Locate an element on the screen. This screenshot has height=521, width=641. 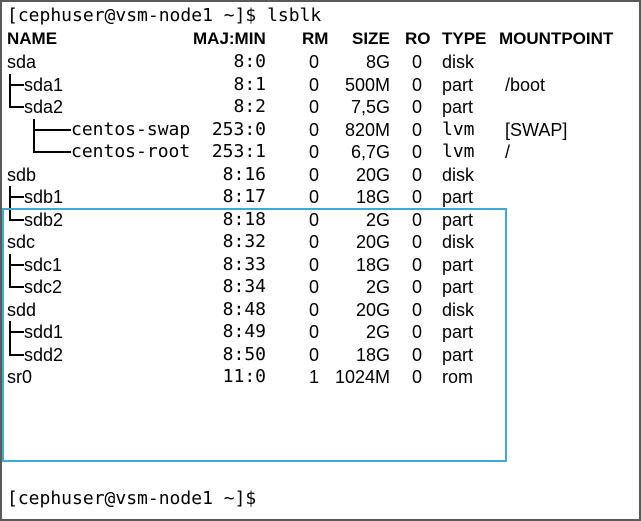
device-majmin: 8:1 is located at coordinates (249, 84).